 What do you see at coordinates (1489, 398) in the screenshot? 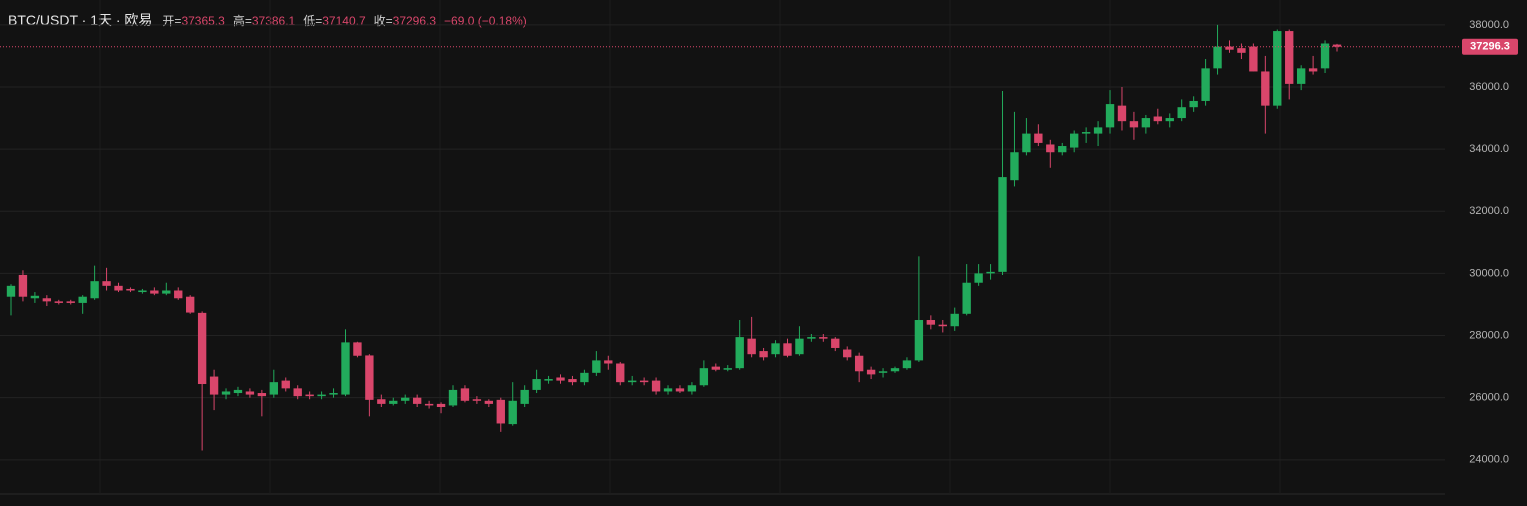
I see `y-tick-label: 26000.0` at bounding box center [1489, 398].